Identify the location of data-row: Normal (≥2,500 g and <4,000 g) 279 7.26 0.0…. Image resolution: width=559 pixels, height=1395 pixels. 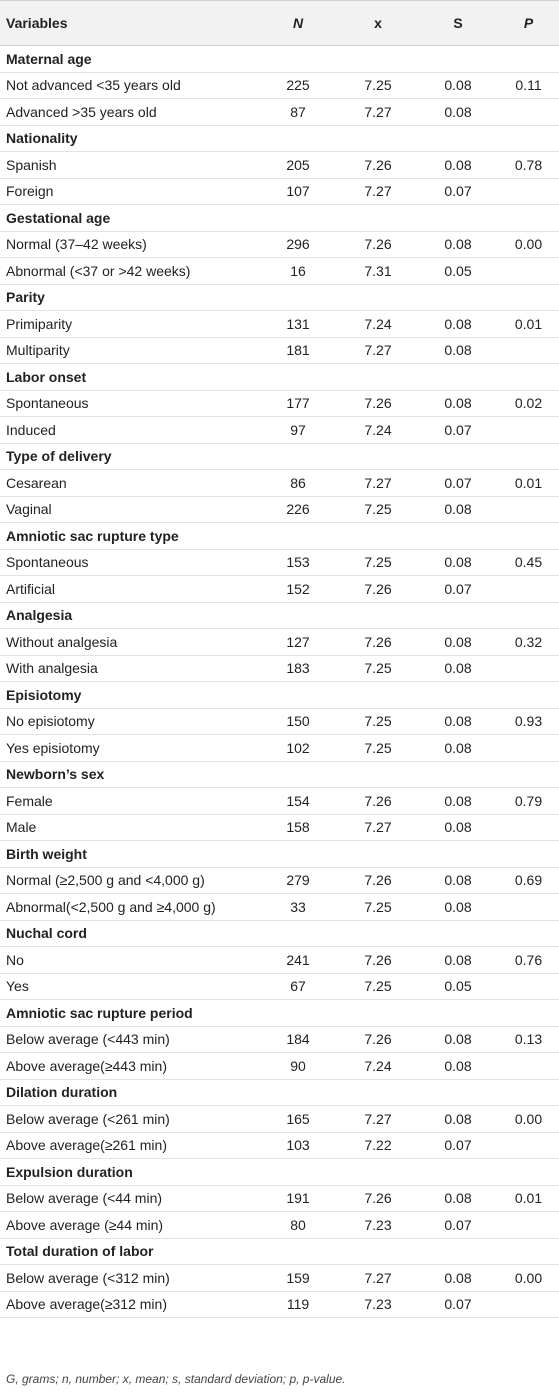
(279, 880).